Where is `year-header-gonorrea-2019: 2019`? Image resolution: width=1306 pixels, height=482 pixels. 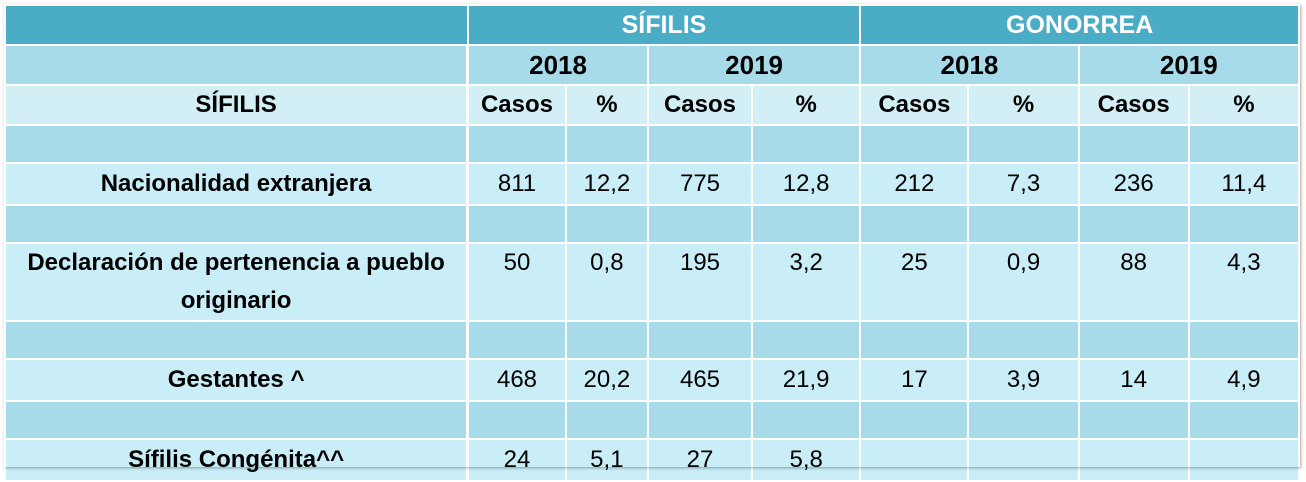
year-header-gonorrea-2019: 2019 is located at coordinates (1189, 65).